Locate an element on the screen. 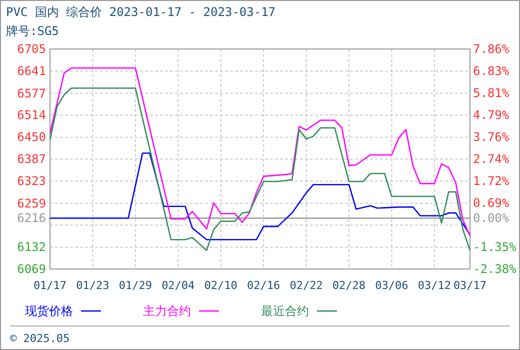 The width and height of the screenshot is (520, 350). y-tick-label: 6069 is located at coordinates (31, 269).